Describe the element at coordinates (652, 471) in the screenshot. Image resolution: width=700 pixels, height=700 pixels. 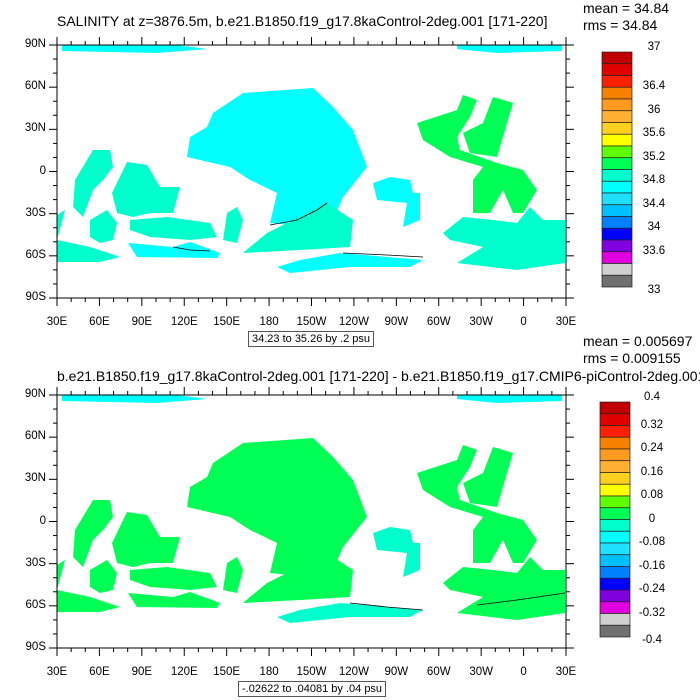
I see `colorbar-label: 0.16` at that location.